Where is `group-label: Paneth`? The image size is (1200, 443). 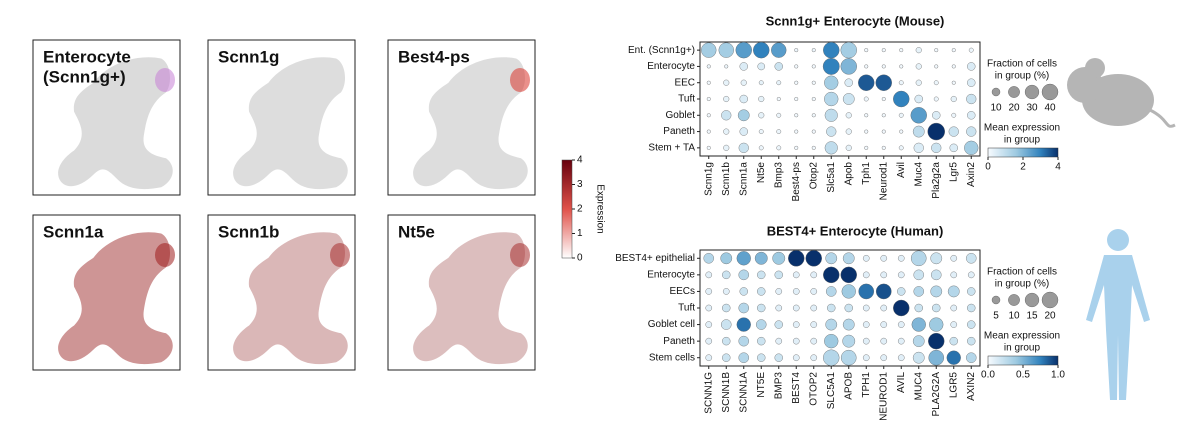
group-label: Paneth is located at coordinates (679, 341).